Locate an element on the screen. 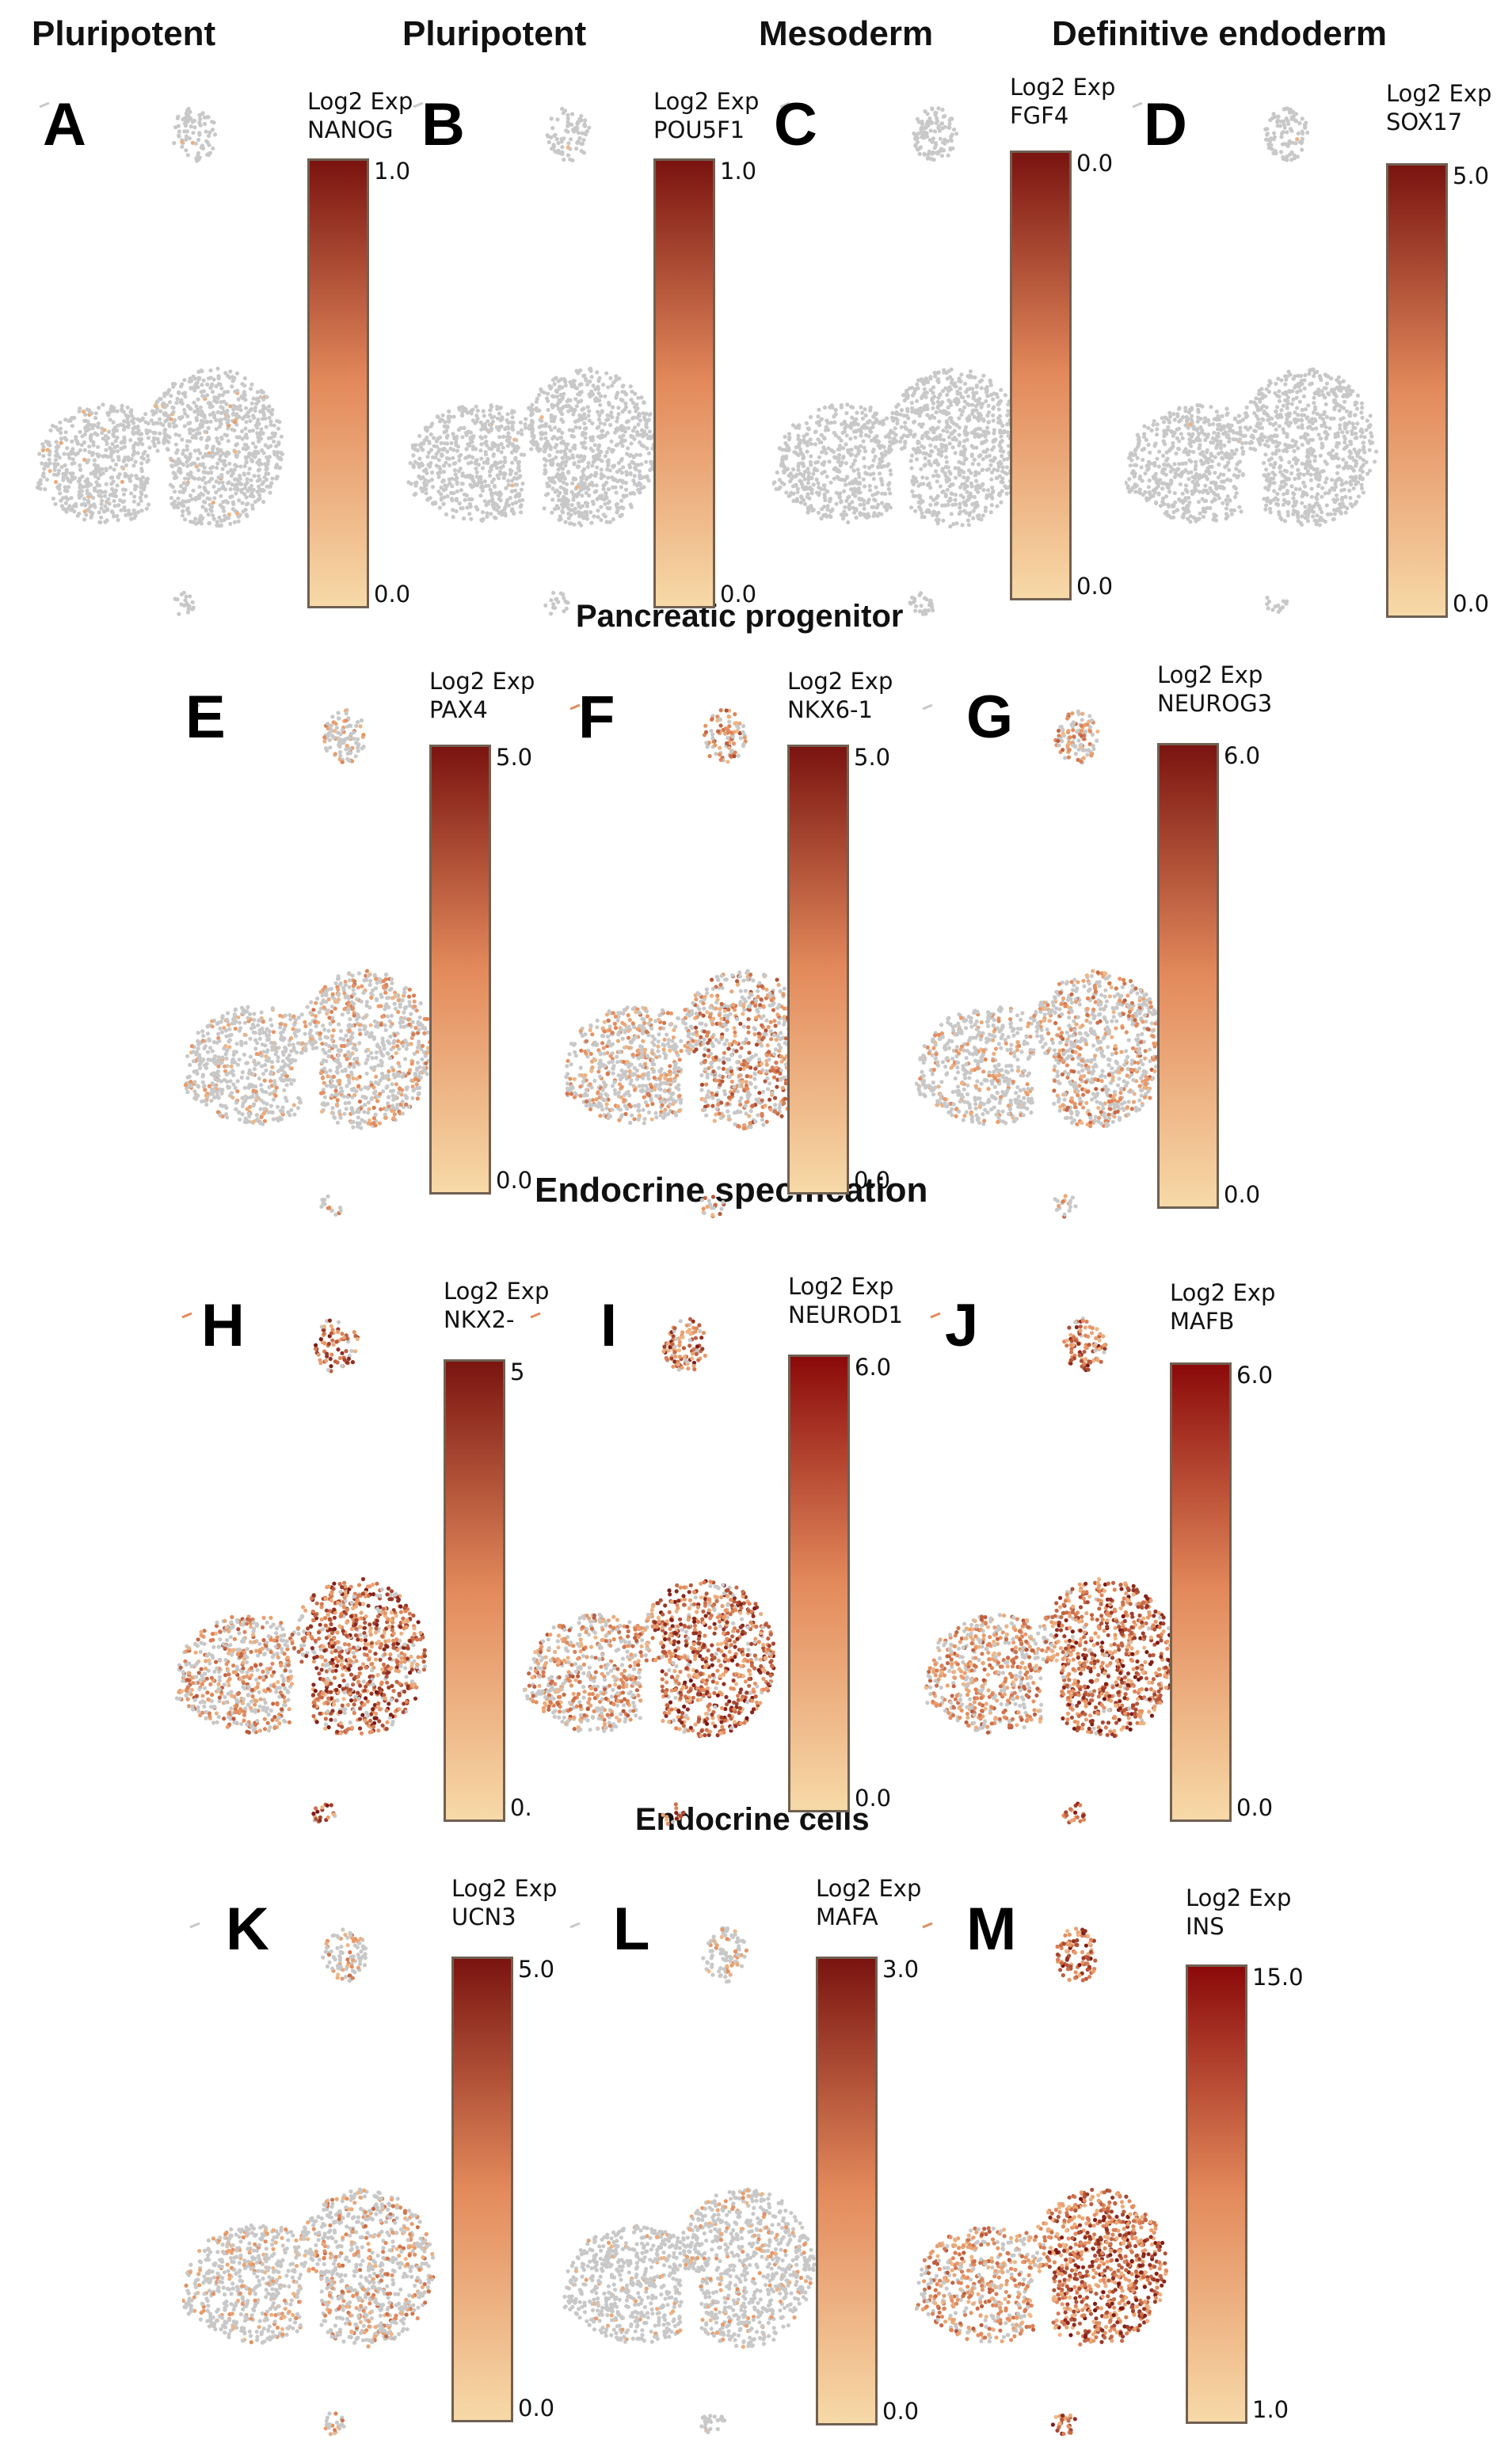 The image size is (1512, 2454). colorbar-max-tick: 1.0 is located at coordinates (739, 171).